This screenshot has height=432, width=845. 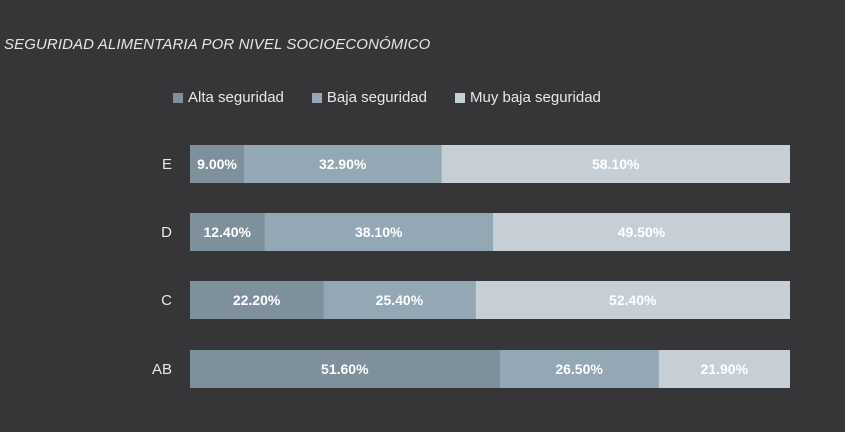 I want to click on legend-label: Alta seguridad, so click(x=236, y=97).